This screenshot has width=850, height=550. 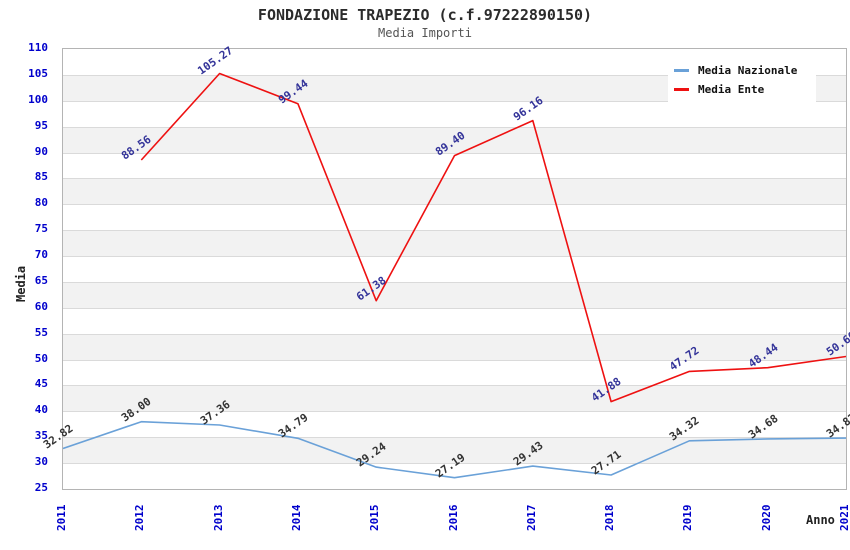 What do you see at coordinates (218, 518) in the screenshot?
I see `x-tick-label: 2013` at bounding box center [218, 518].